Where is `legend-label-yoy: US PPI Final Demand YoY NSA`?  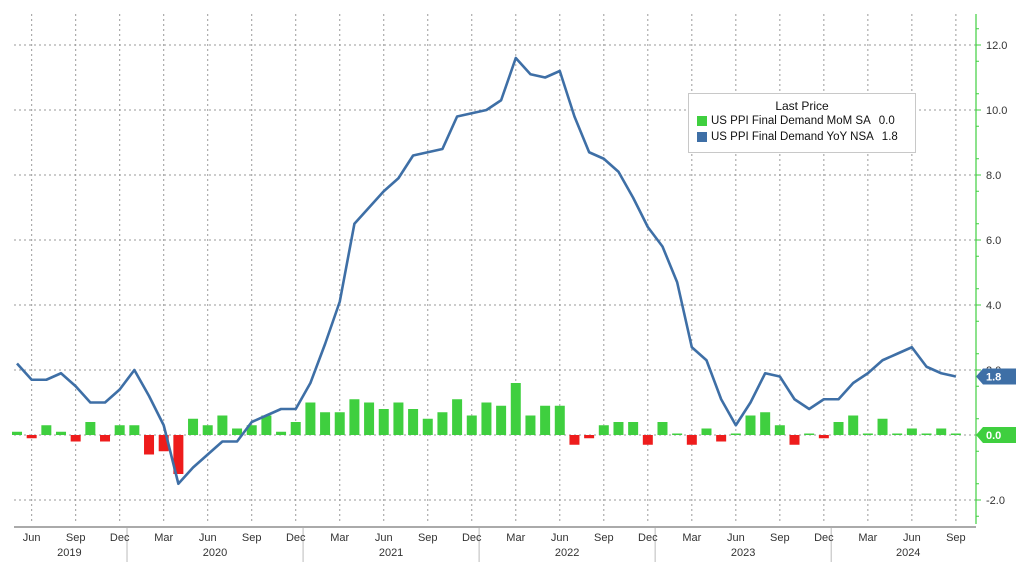
legend-label-yoy: US PPI Final Demand YoY NSA is located at coordinates (792, 137).